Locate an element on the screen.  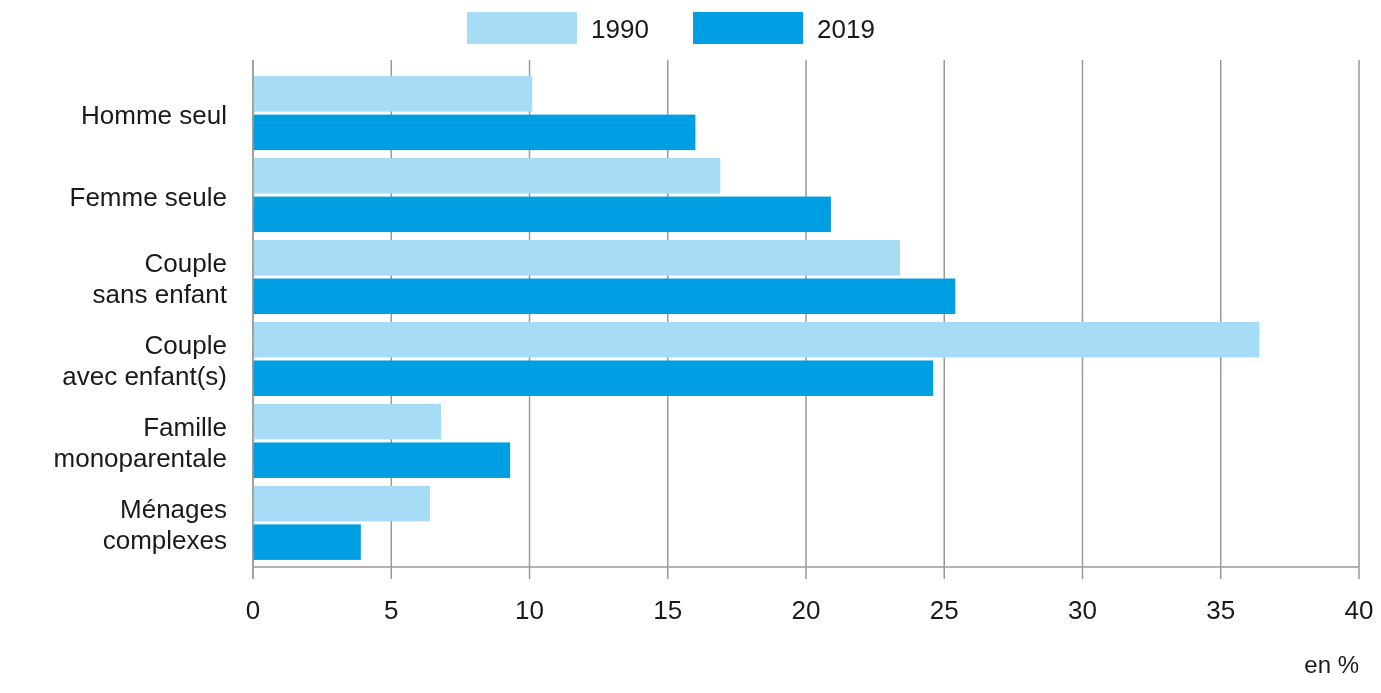
legend-label: 2019 is located at coordinates (846, 29).